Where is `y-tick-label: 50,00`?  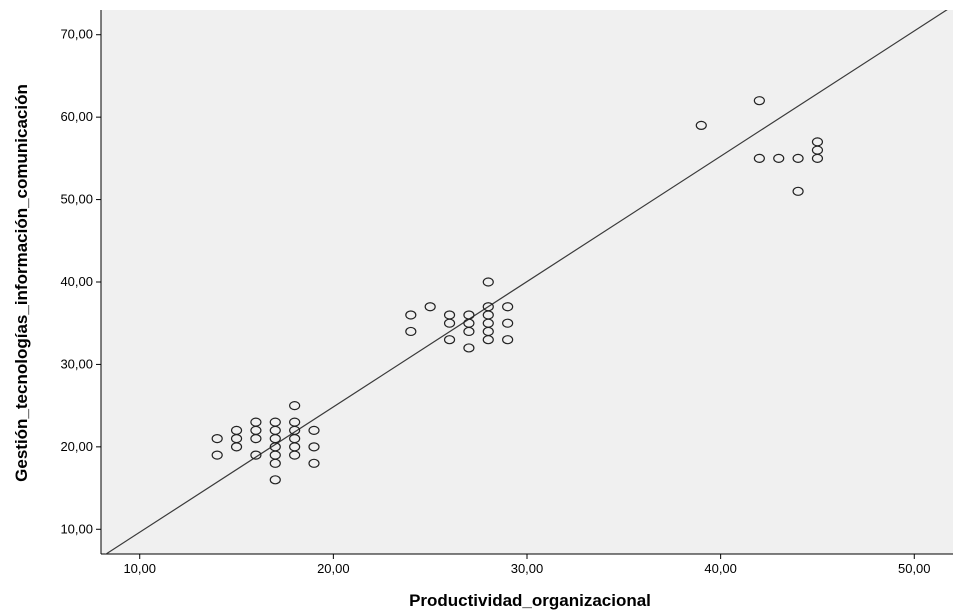
y-tick-label: 50,00 is located at coordinates (76, 199).